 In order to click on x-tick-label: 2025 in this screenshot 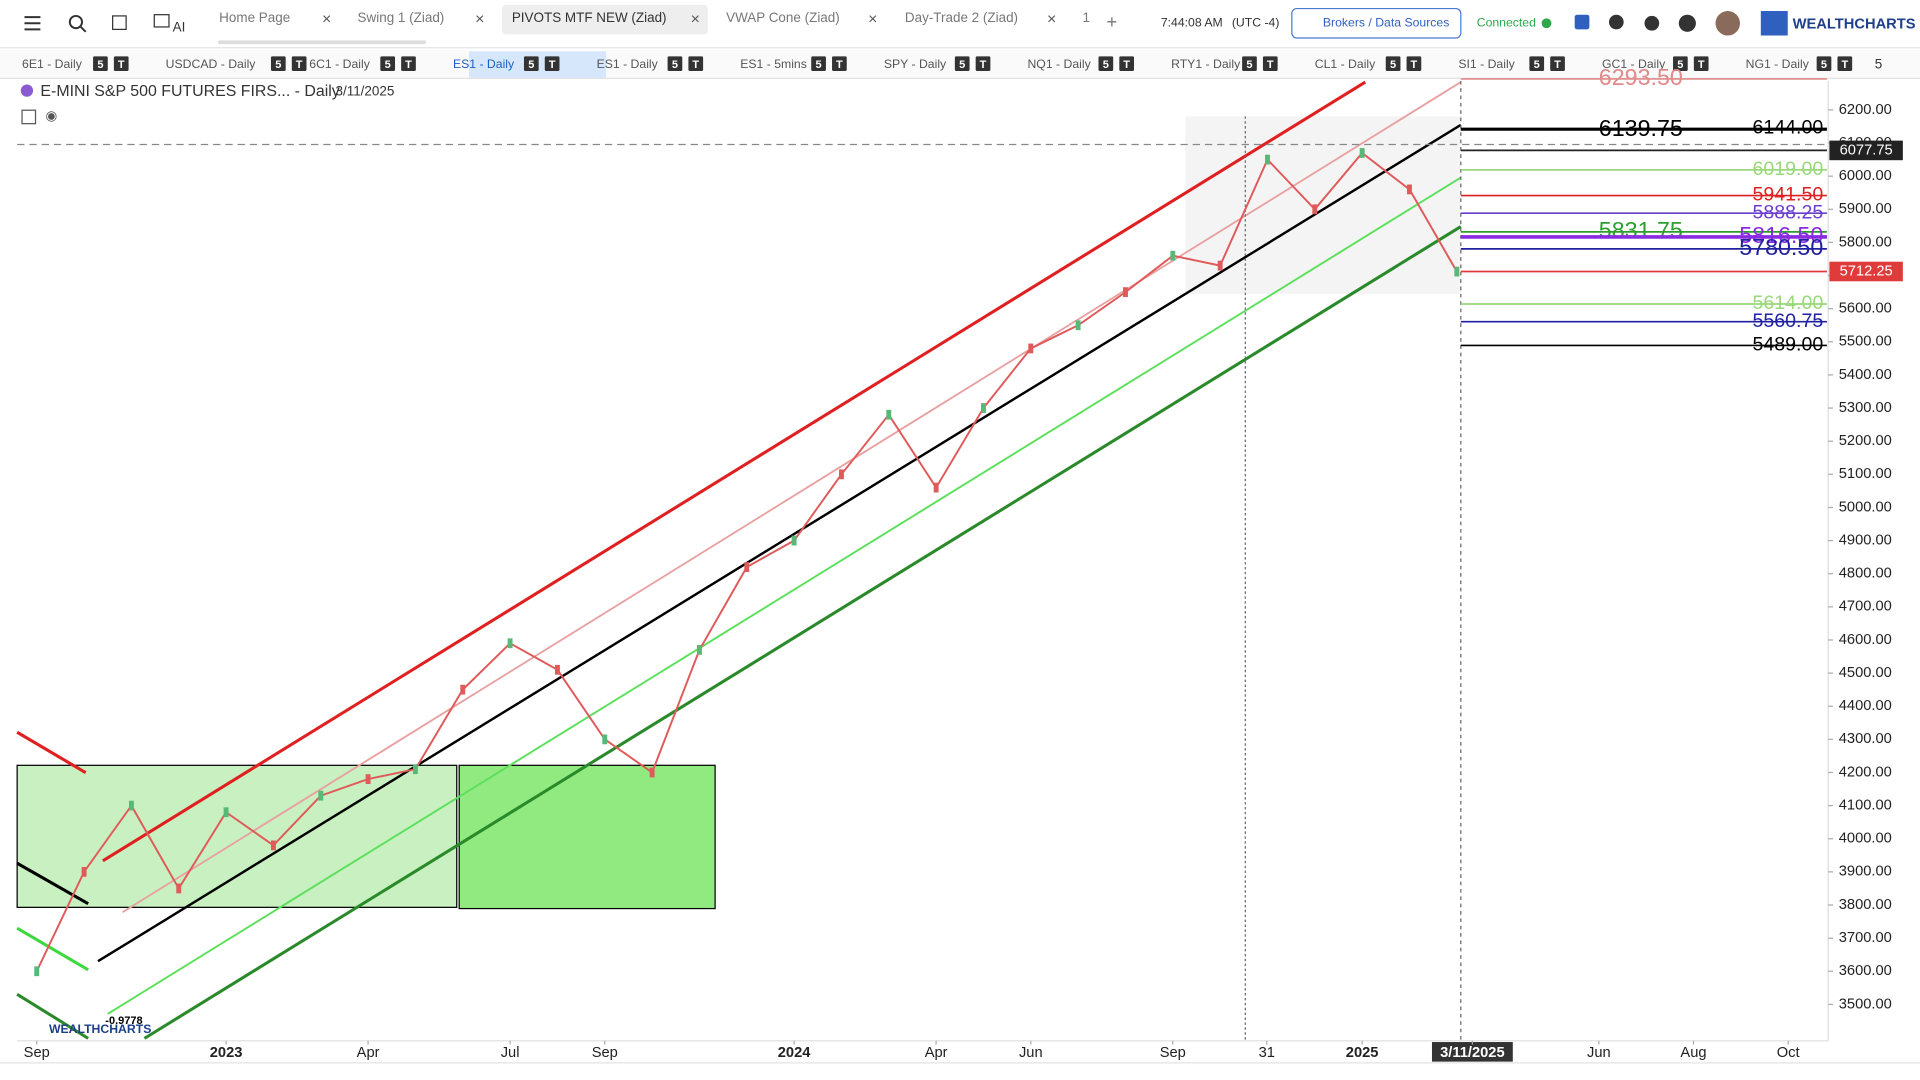, I will do `click(1362, 1053)`.